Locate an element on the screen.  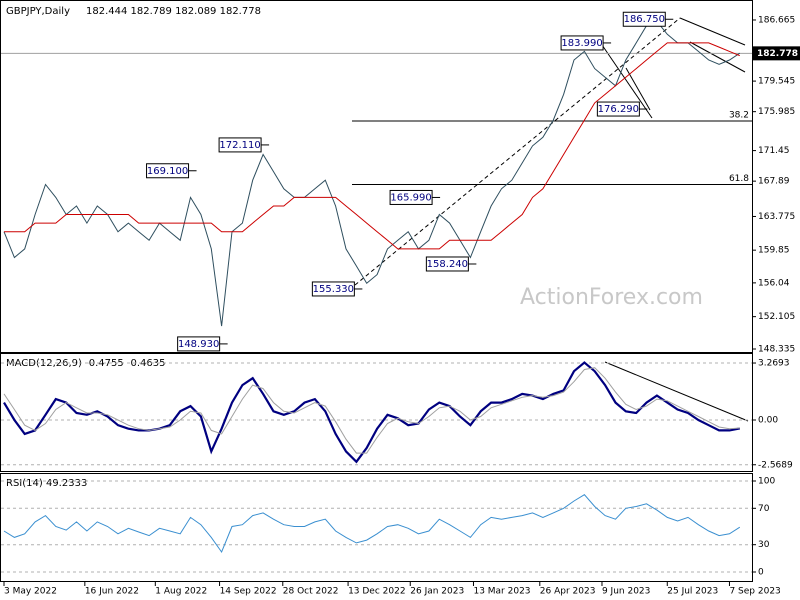
y-tick-label: 167.89 is located at coordinates (774, 182).